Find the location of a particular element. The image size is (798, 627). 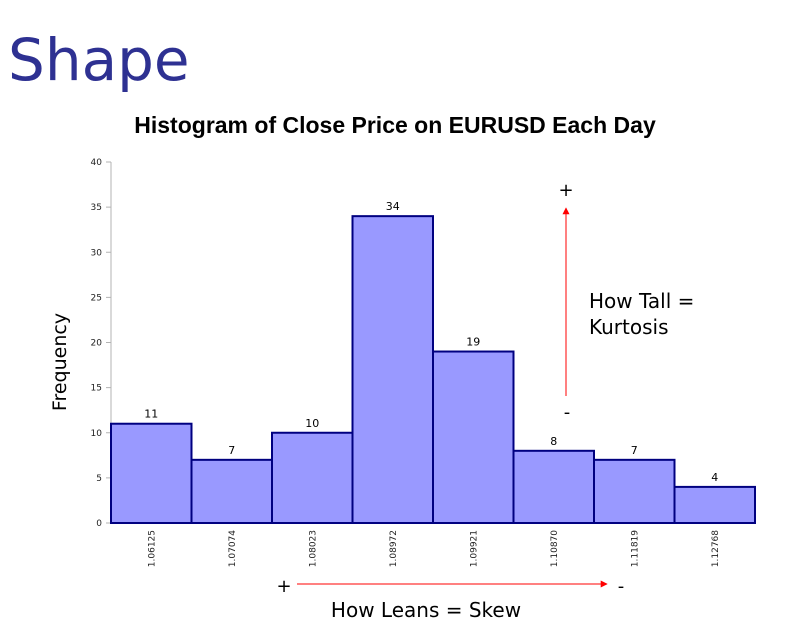

y-tick-label: 20 is located at coordinates (97, 344).